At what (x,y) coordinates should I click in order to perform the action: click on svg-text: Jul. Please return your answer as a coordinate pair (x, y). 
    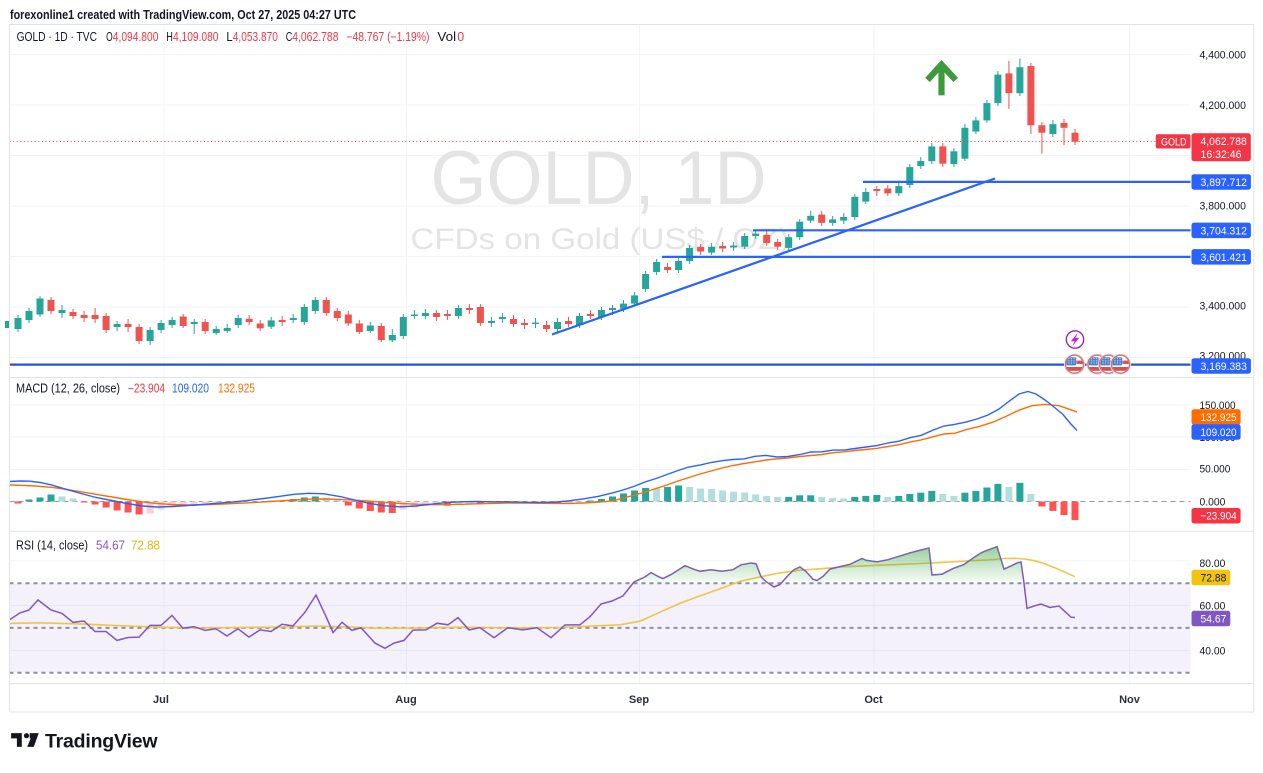
    Looking at the image, I should click on (161, 700).